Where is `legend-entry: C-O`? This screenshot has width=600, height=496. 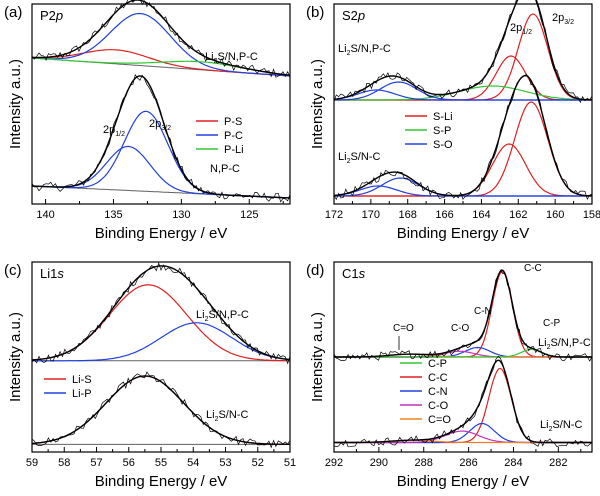
legend-entry: C-O is located at coordinates (438, 406).